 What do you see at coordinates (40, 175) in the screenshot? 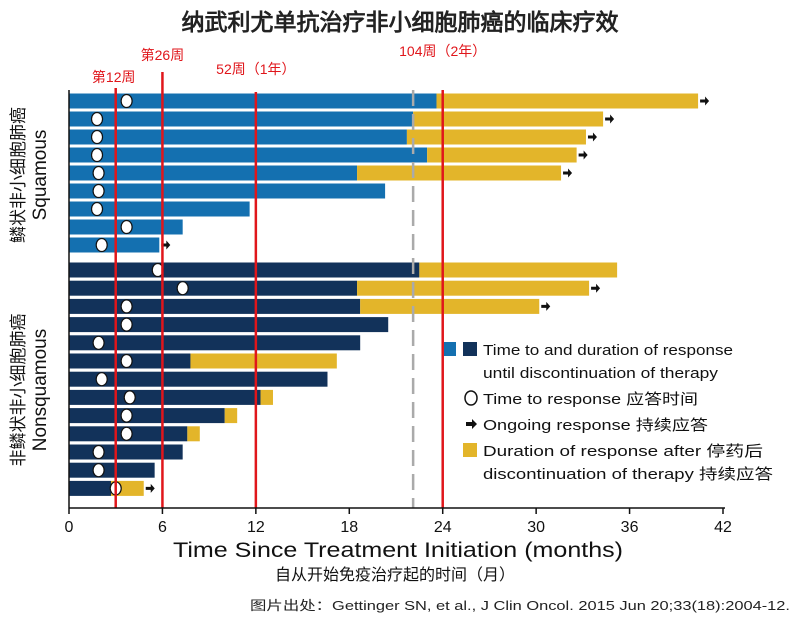
I see `group-label-squamous: Squamous` at bounding box center [40, 175].